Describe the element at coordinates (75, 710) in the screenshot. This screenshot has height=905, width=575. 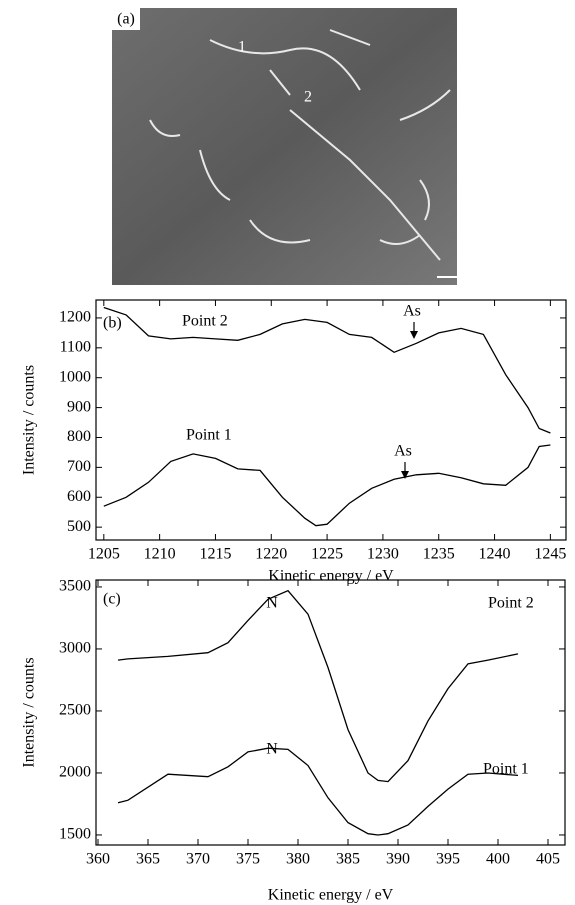
I see `y-tick-label: 2500` at that location.